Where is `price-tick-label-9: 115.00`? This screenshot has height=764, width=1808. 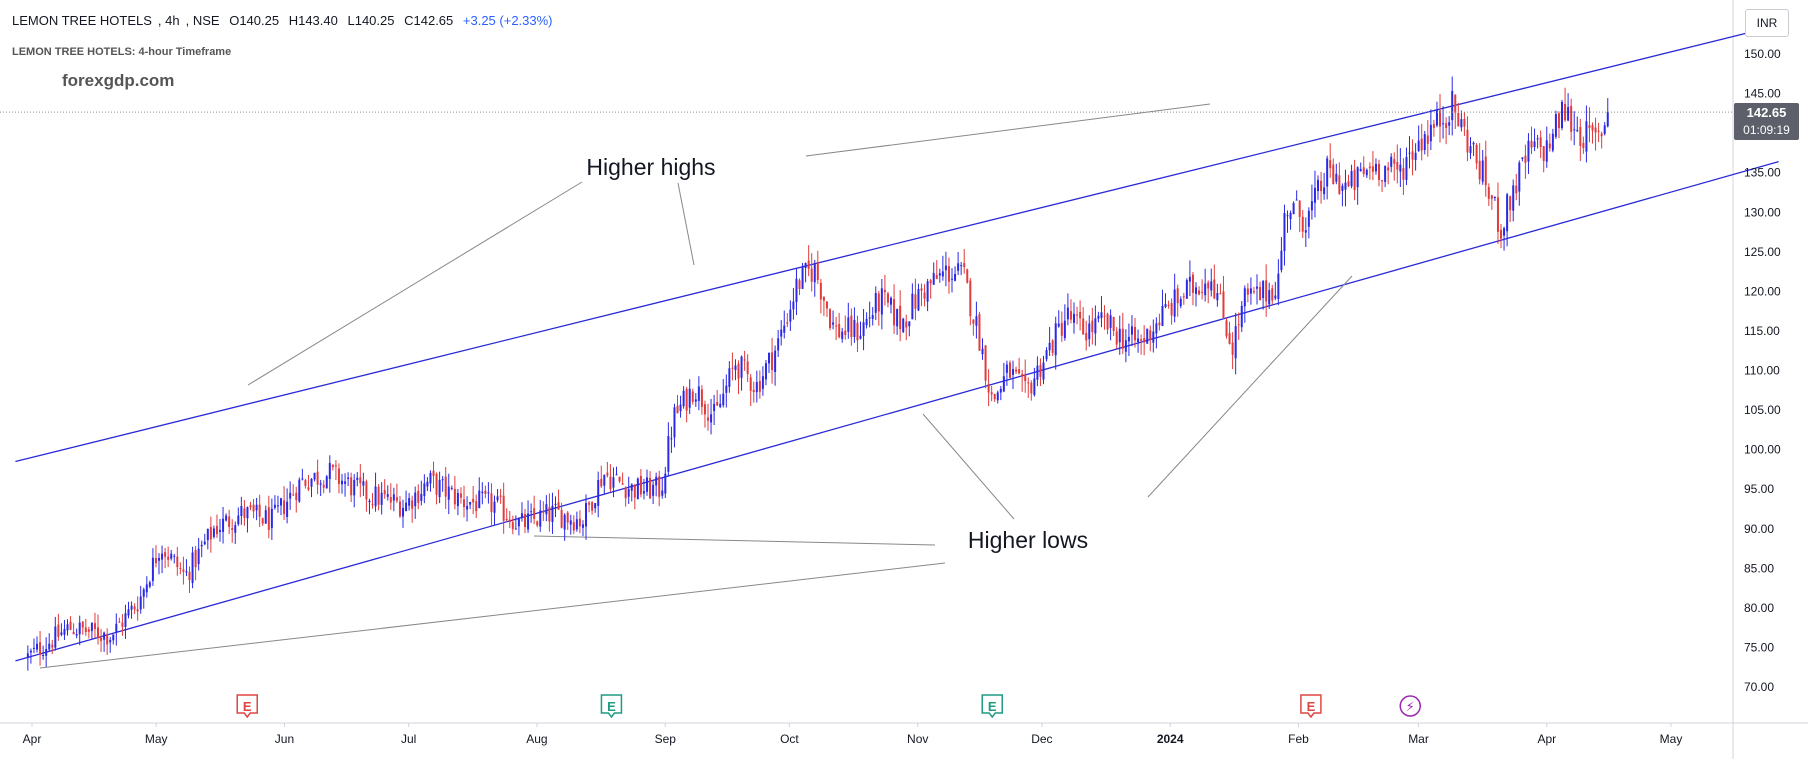
price-tick-label-9: 115.00 is located at coordinates (1762, 331).